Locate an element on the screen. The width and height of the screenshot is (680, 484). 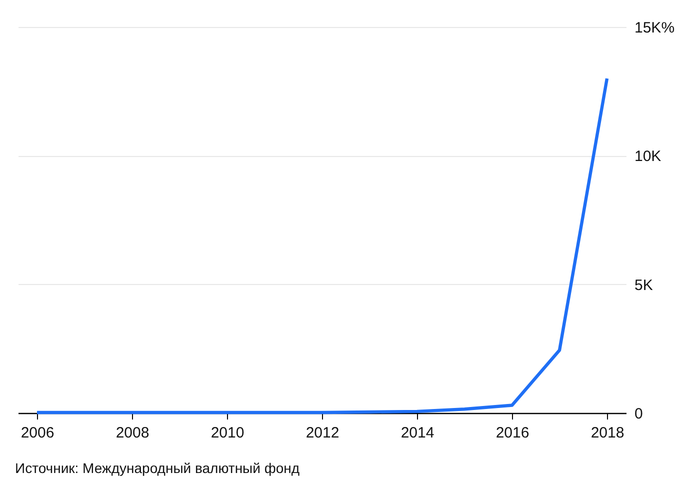
x-tick-label: 2014 is located at coordinates (417, 433).